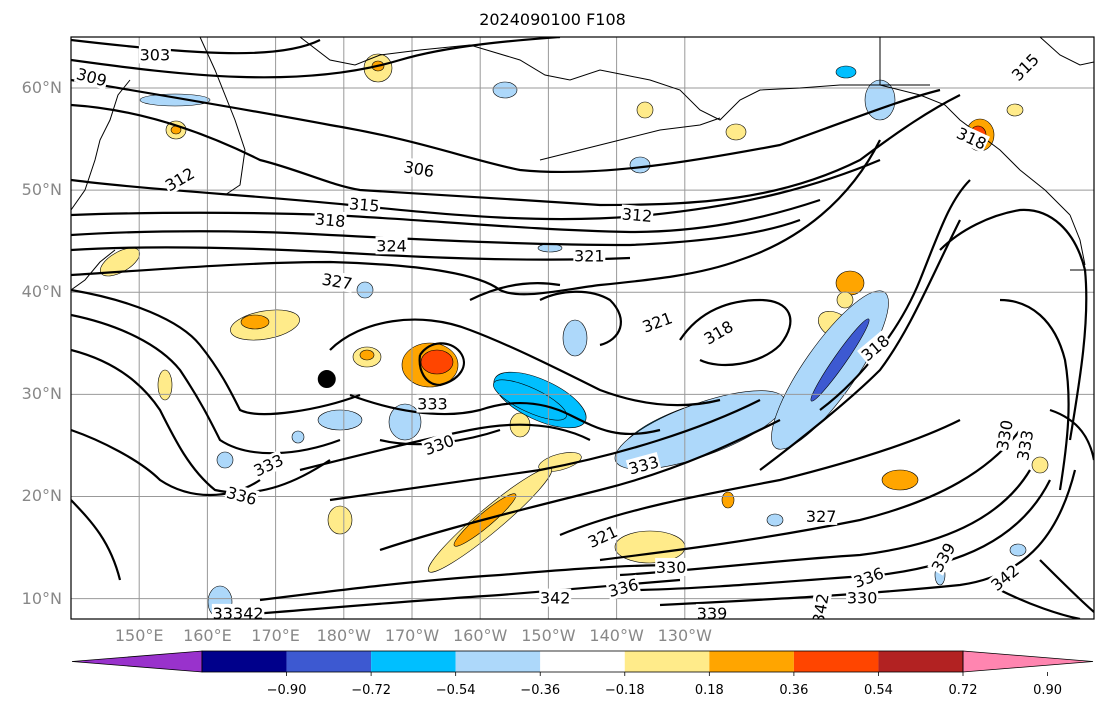 This screenshot has height=712, width=1105. What do you see at coordinates (548, 635) in the screenshot?
I see `lon-label: 150°W` at bounding box center [548, 635].